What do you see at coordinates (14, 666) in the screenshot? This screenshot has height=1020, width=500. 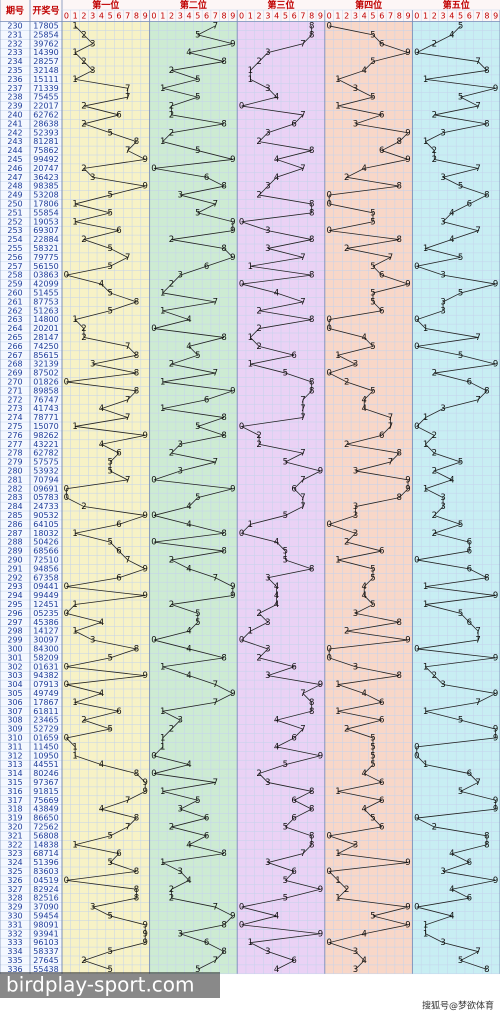 I see `issue: 302` at bounding box center [14, 666].